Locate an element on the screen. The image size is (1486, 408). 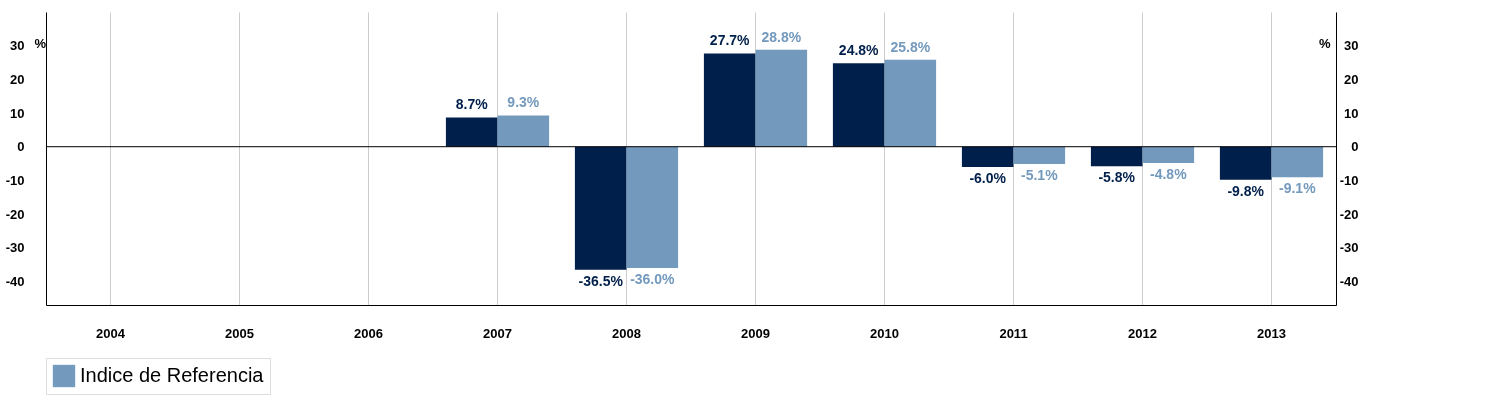
x-tick-label: 2011 is located at coordinates (1013, 333).